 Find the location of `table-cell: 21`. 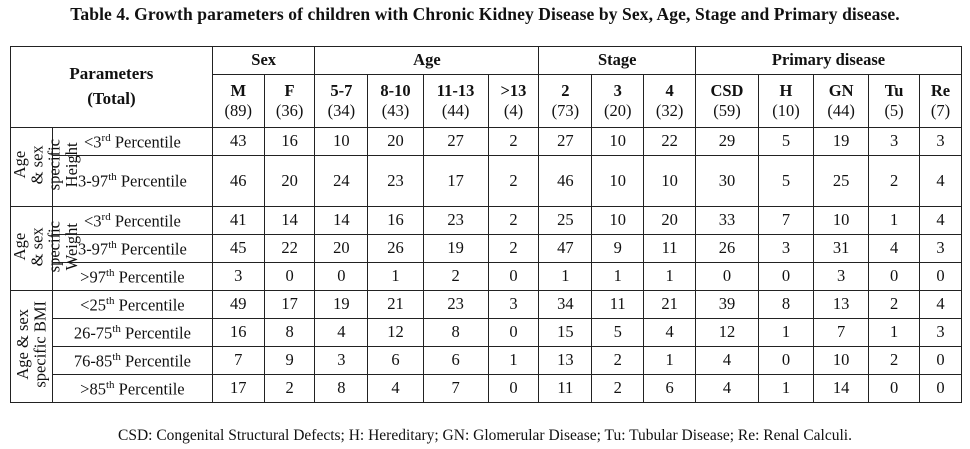

table-cell: 21 is located at coordinates (395, 304).